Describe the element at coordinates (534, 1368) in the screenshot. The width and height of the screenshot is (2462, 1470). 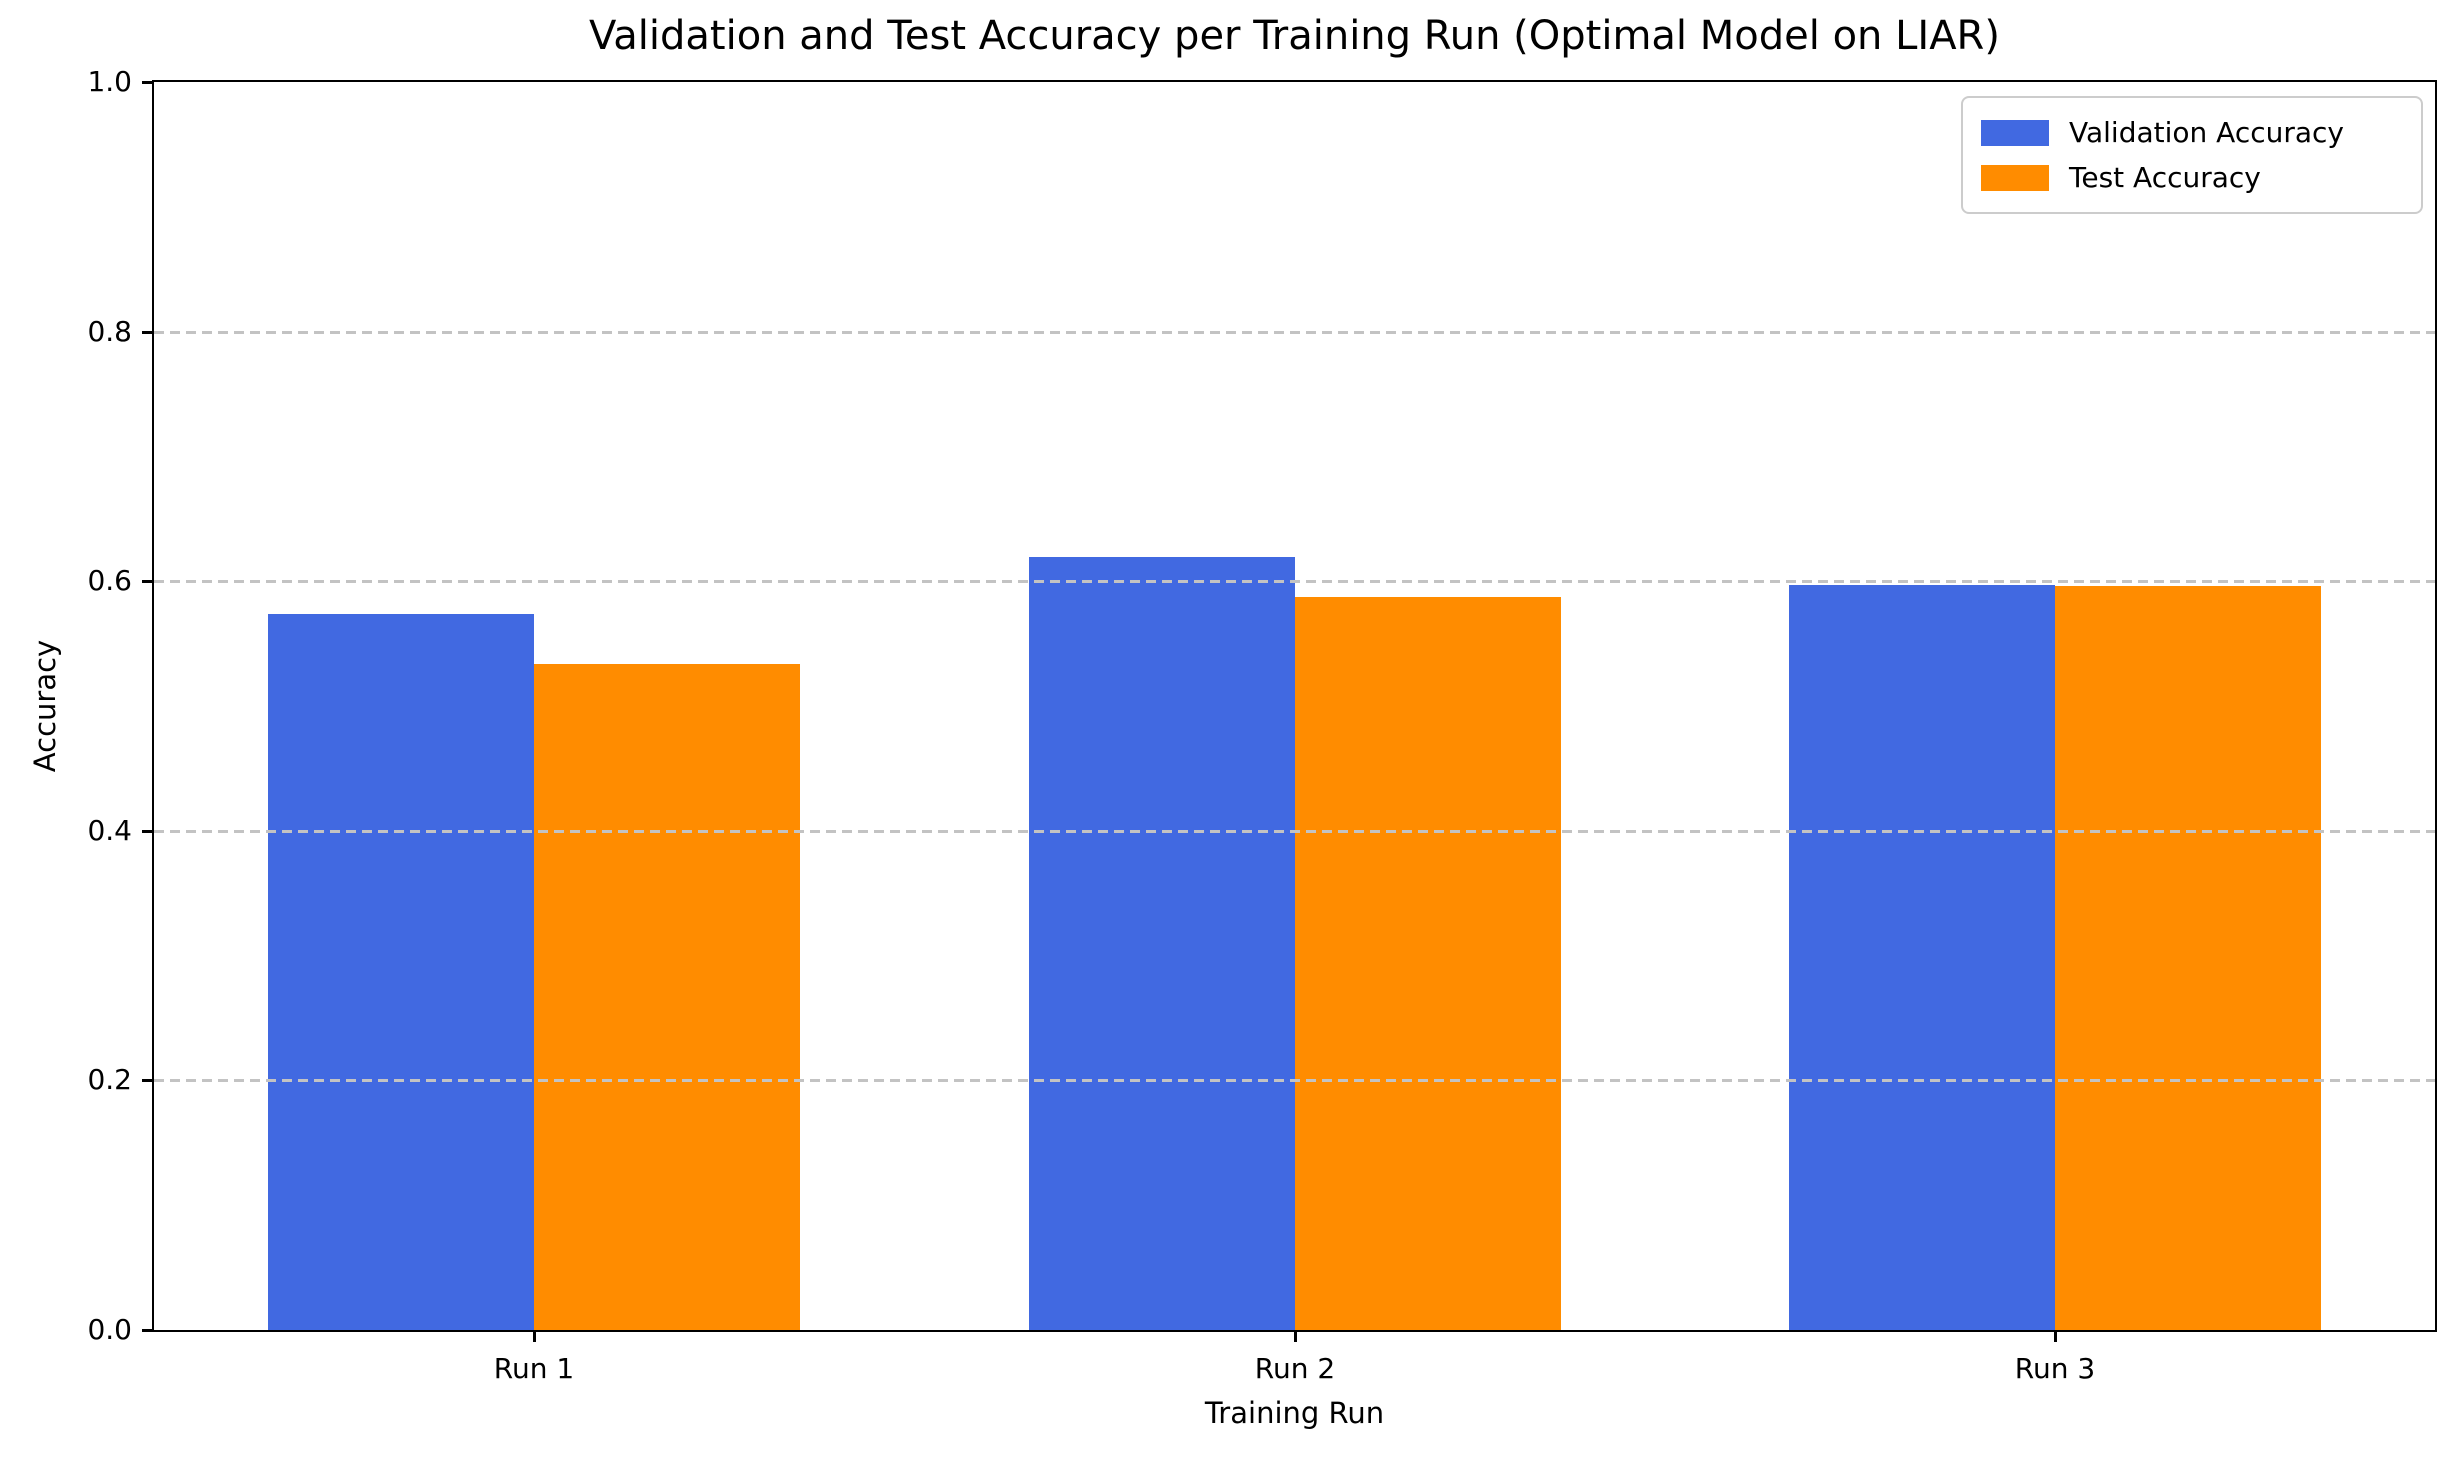
I see `x-tick-label-run-1: Run 1` at that location.